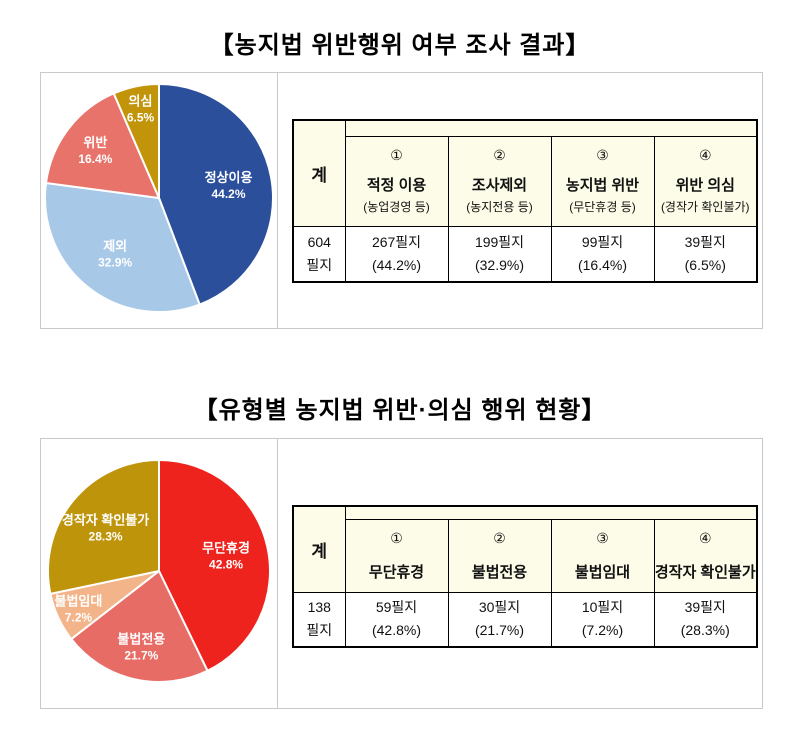 This screenshot has width=800, height=755. I want to click on table2-cell-4: 39필지 (28.3%), so click(705, 619).